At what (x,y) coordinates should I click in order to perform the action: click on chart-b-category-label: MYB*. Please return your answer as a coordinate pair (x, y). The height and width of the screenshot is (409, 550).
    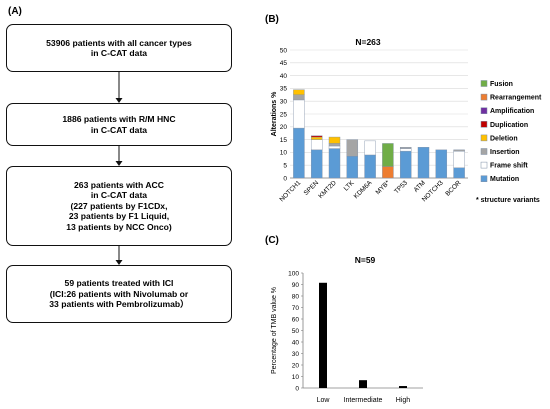
    Looking at the image, I should click on (383, 187).